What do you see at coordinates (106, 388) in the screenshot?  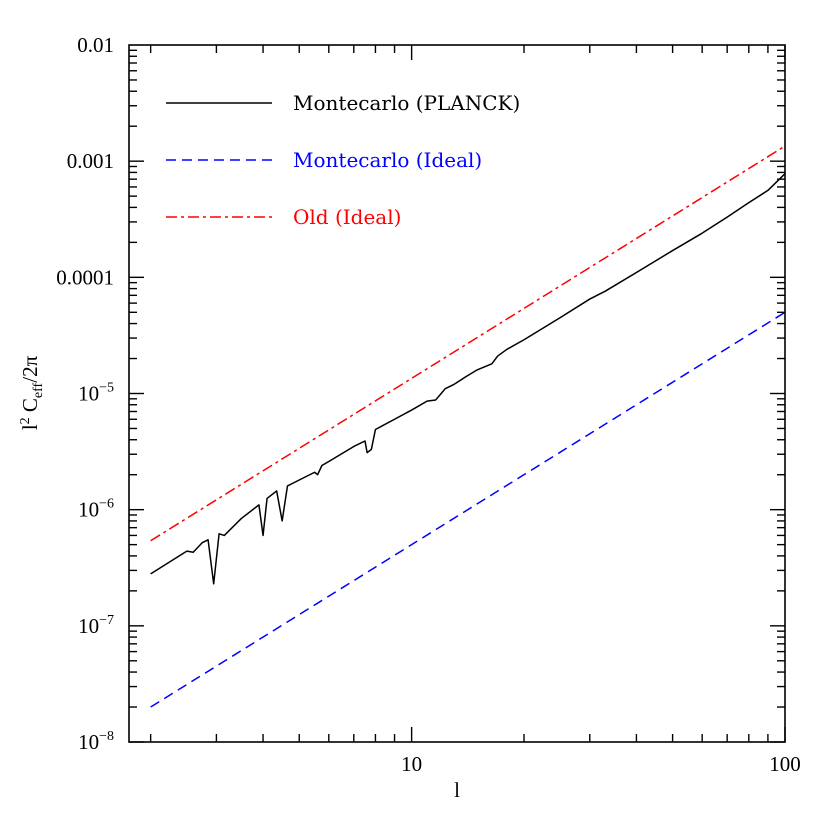 I see `y-tick-exponent: −5` at bounding box center [106, 388].